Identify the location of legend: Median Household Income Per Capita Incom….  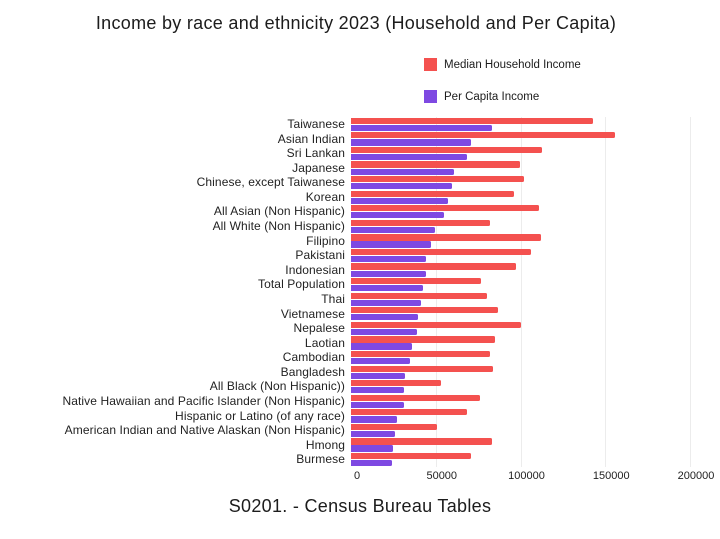
(502, 80).